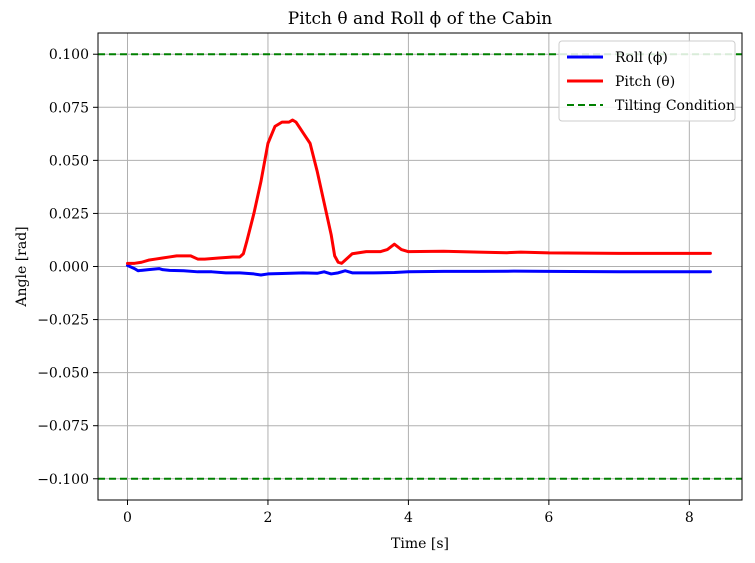 Image resolution: width=755 pixels, height=563 pixels. Describe the element at coordinates (420, 544) in the screenshot. I see `x-axis-label: Time [s]` at that location.